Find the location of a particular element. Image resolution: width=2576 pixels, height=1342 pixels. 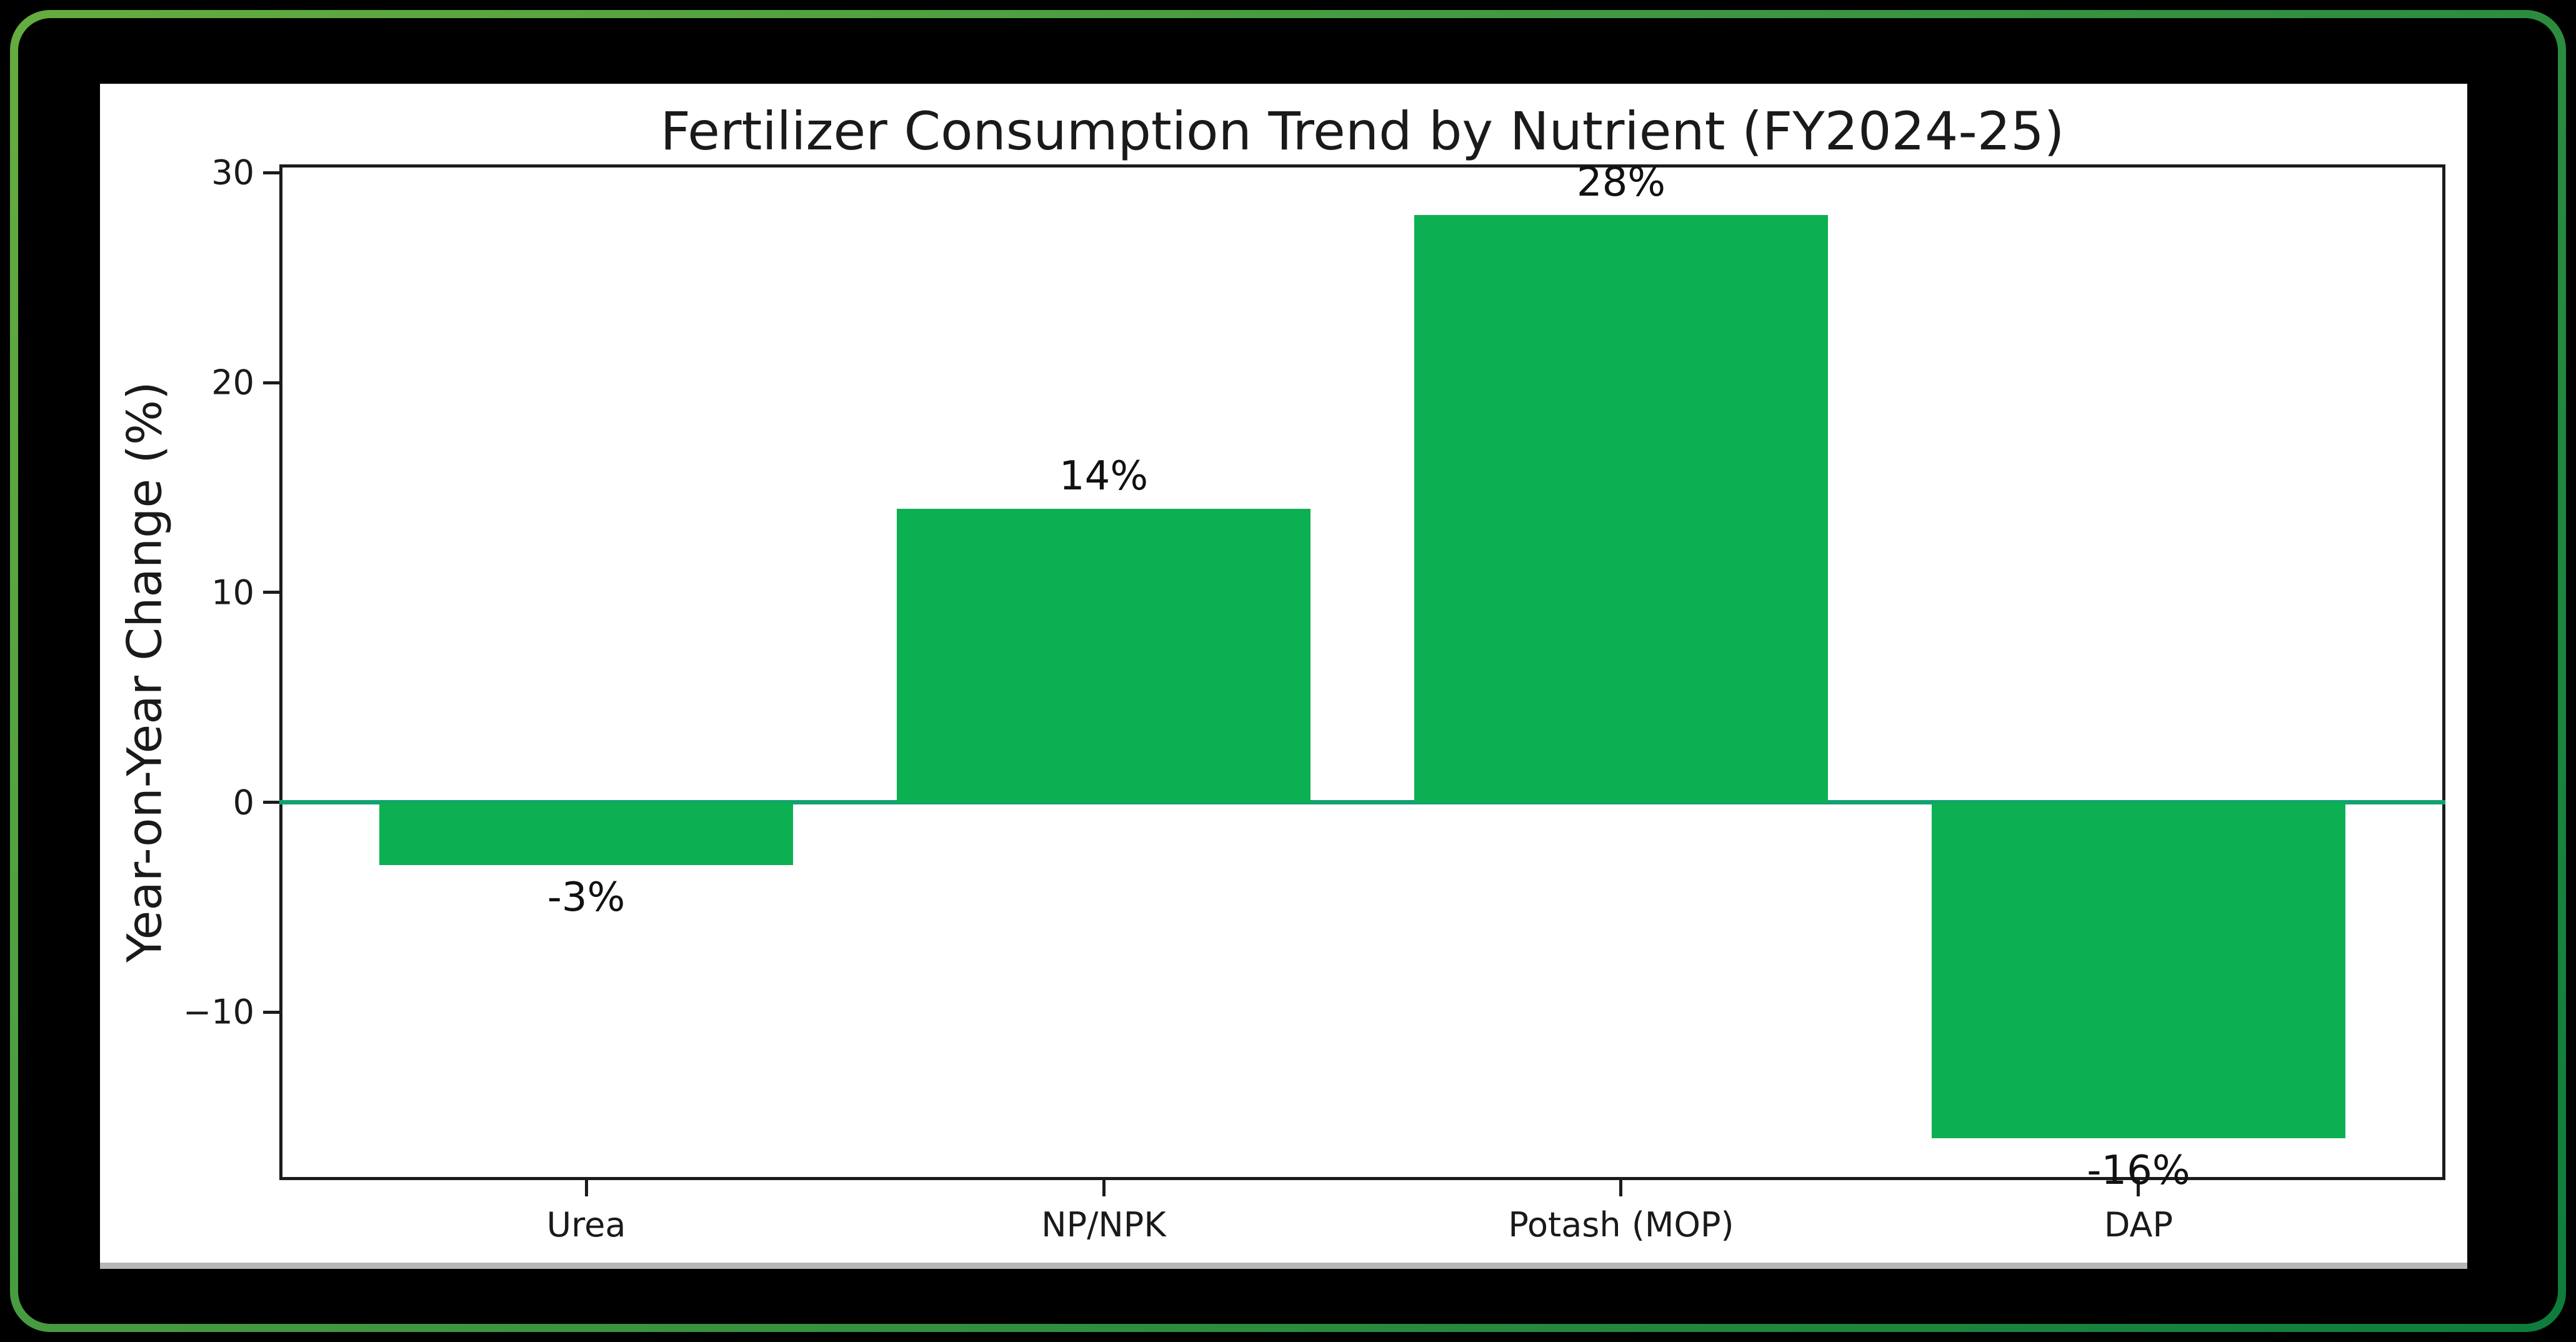

y-tick-mark-−10 is located at coordinates (271, 1012).